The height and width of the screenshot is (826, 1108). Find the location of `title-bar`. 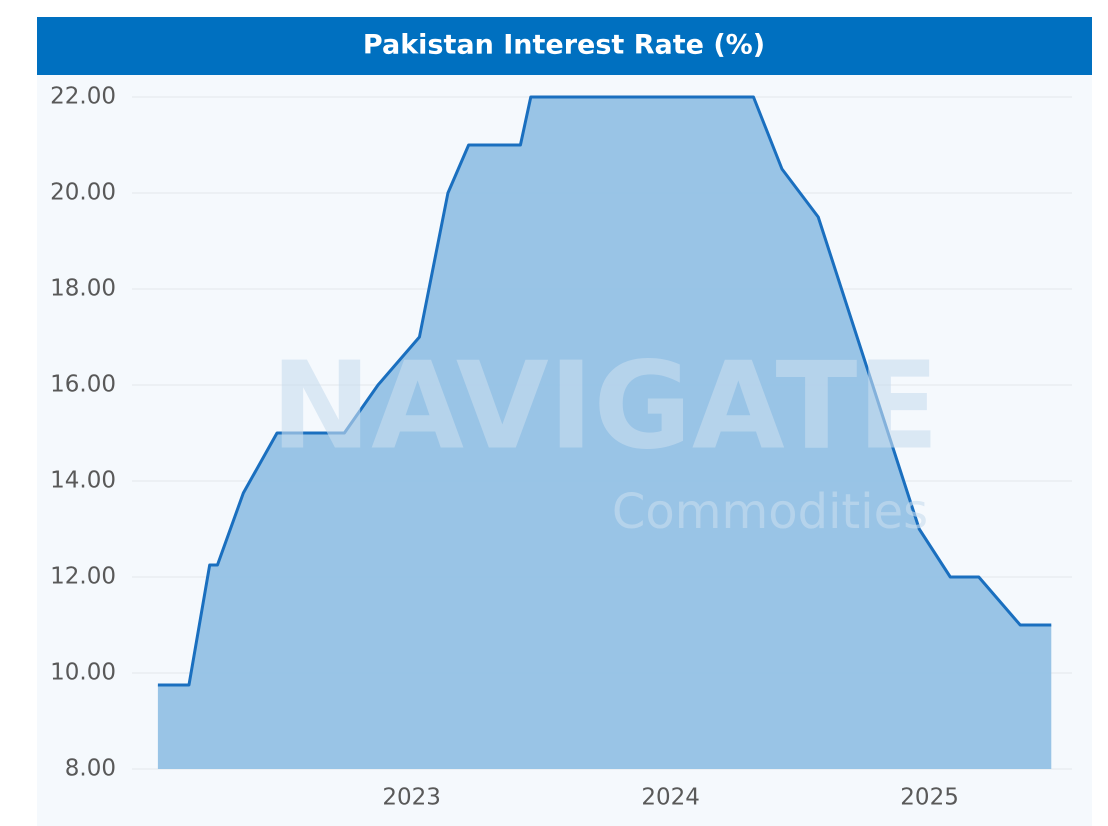

title-bar is located at coordinates (564, 46).